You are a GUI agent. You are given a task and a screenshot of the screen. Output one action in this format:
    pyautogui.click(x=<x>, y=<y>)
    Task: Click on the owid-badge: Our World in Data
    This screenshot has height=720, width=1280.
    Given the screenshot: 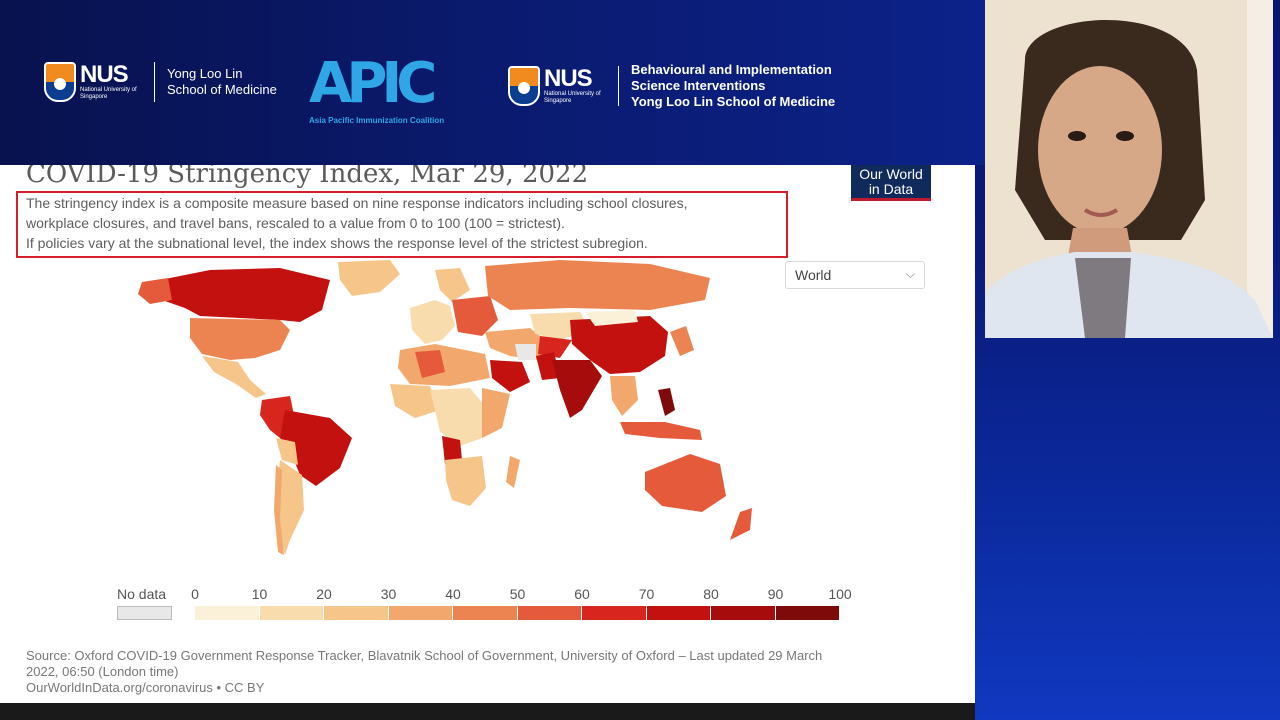 What is the action you would take?
    pyautogui.click(x=891, y=183)
    